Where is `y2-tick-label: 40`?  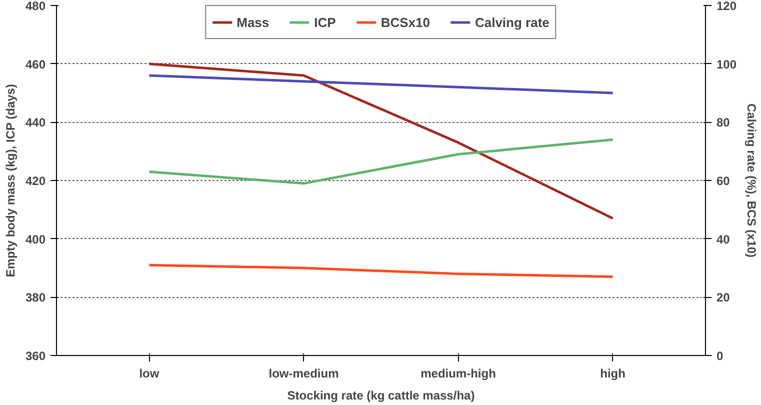
y2-tick-label: 40 is located at coordinates (723, 239).